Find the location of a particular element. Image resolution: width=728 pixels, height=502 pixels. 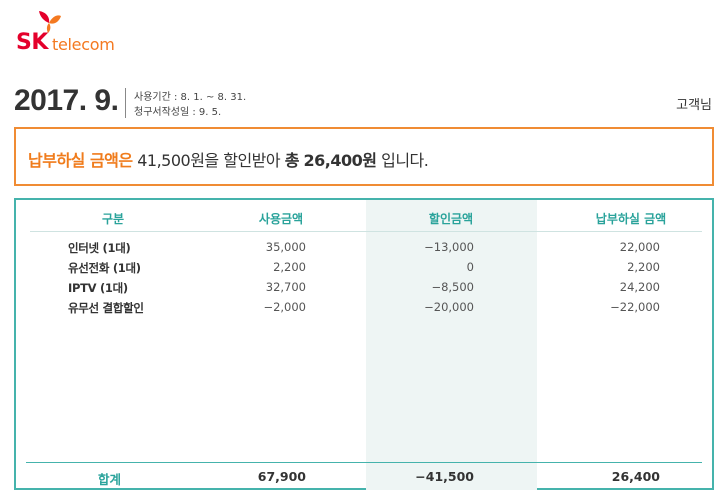

total-discount: −41,500 is located at coordinates (444, 476).